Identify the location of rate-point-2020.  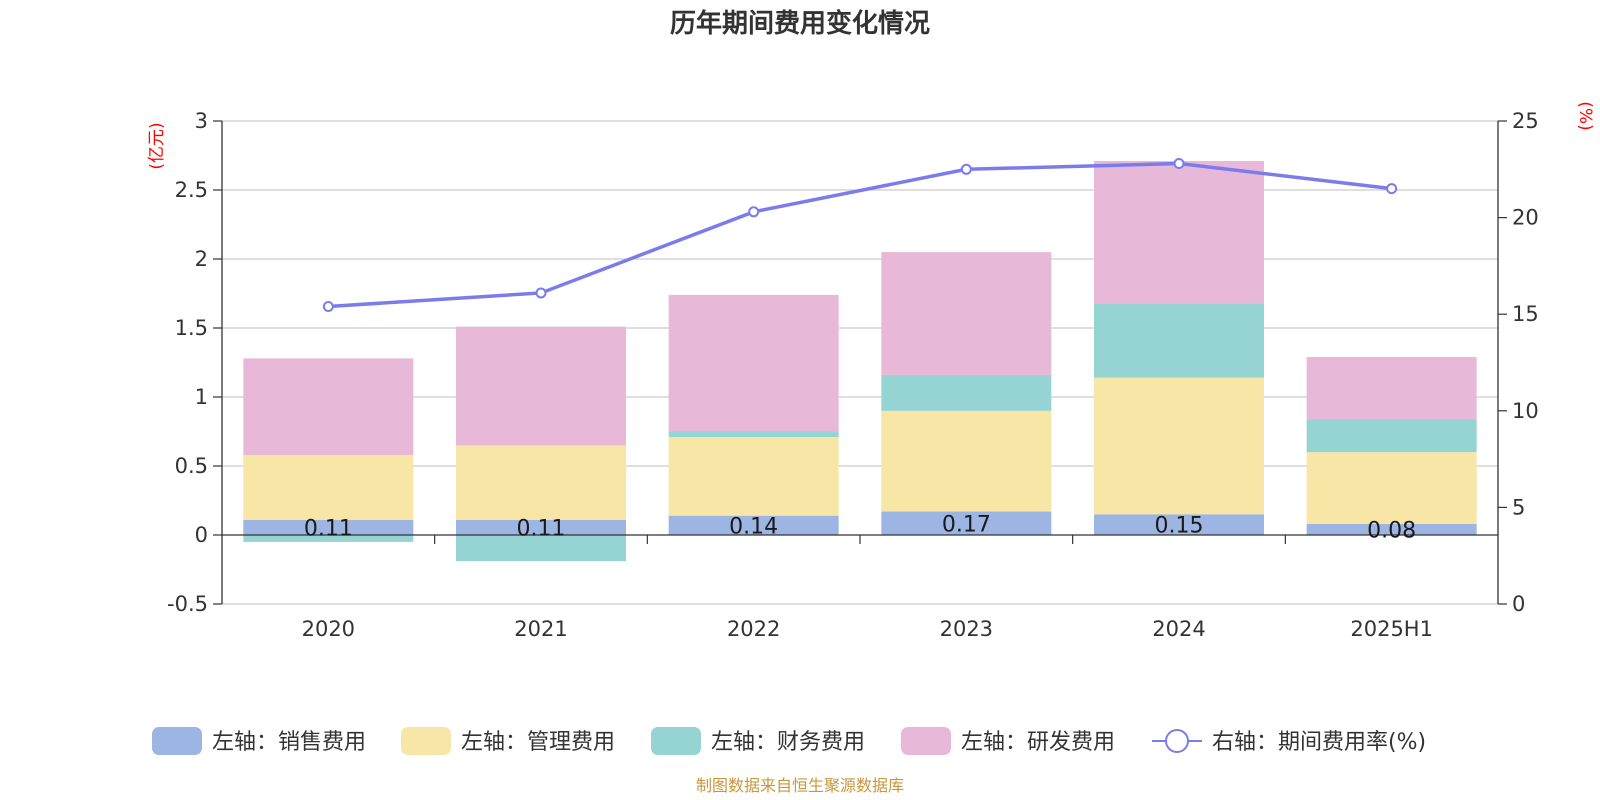
(328, 306).